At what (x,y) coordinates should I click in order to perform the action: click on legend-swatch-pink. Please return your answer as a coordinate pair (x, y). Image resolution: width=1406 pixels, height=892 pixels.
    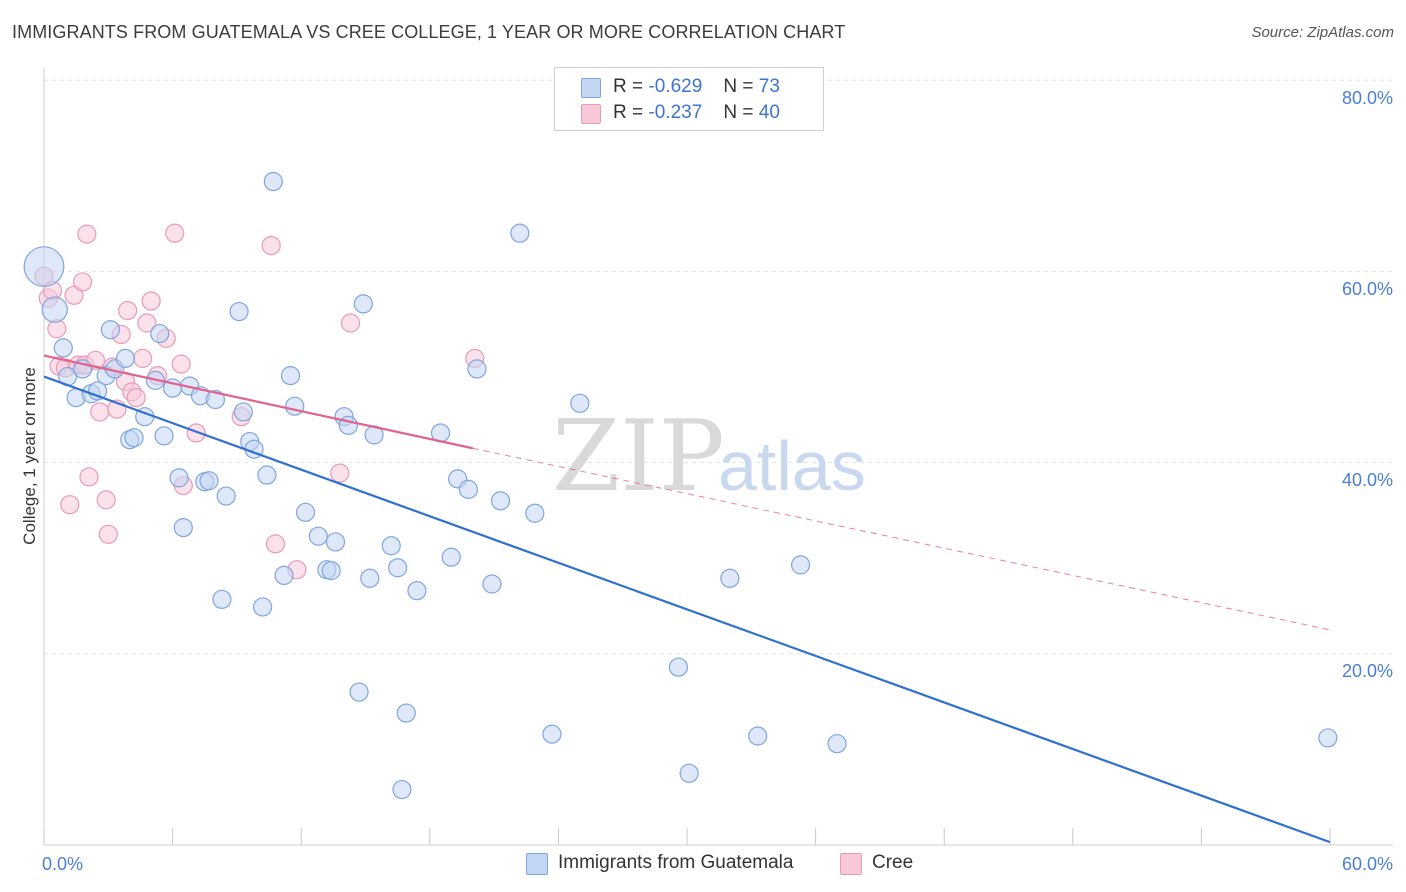
    Looking at the image, I should click on (591, 114).